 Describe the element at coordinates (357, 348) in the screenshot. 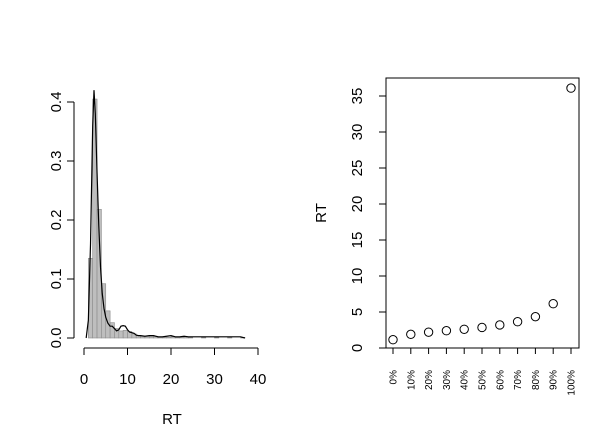

I see `quantile-y-tick-label-0: 0` at that location.